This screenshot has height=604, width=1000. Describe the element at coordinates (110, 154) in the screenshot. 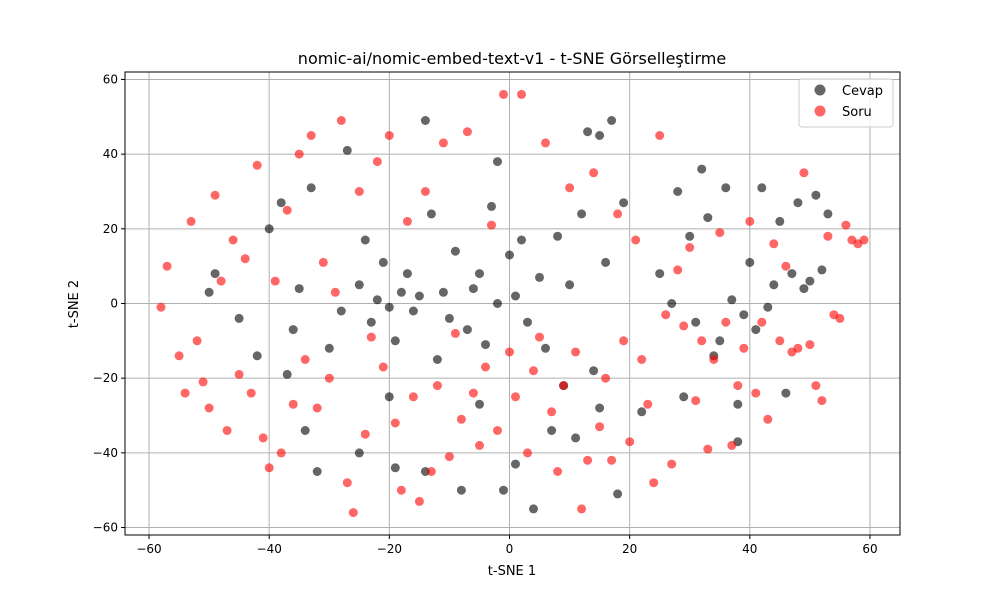

I see `y-tick-label: 40` at that location.